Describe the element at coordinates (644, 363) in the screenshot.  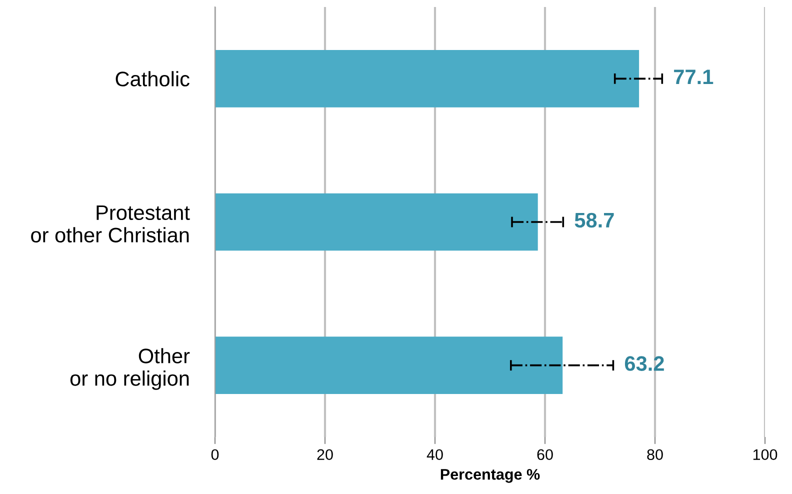
I see `data-label: 63.2` at that location.